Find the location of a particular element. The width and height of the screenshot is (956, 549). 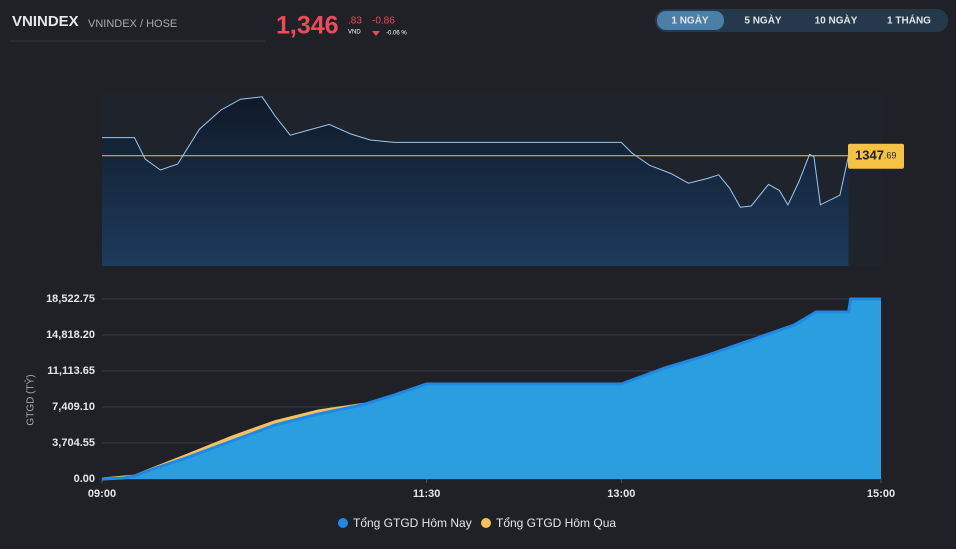

tab: 1 THÁNG is located at coordinates (909, 20).